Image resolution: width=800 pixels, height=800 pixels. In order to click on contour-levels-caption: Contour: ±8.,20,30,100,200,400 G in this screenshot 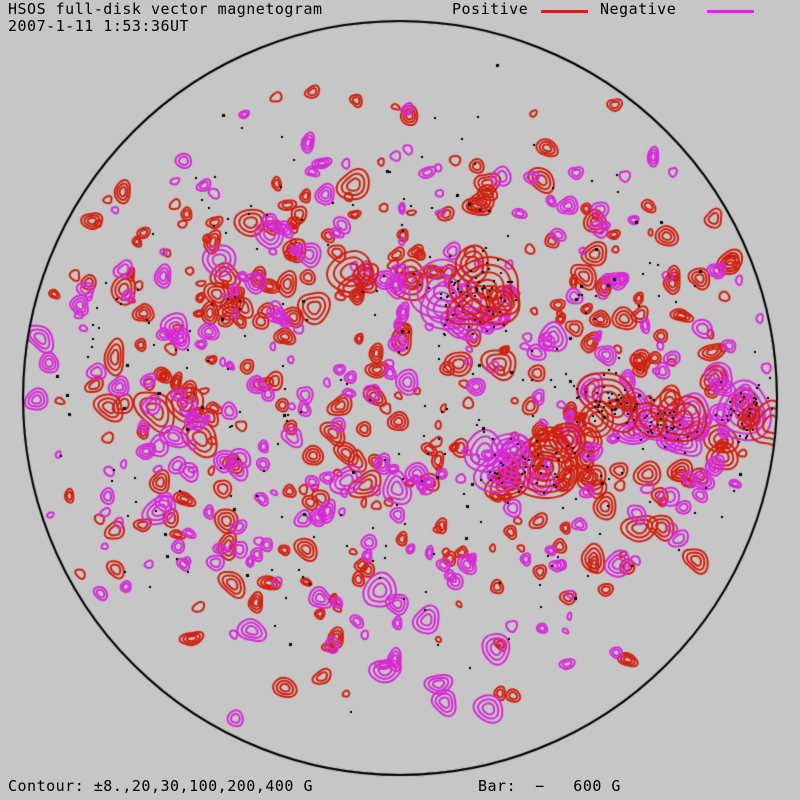, I will do `click(160, 786)`.